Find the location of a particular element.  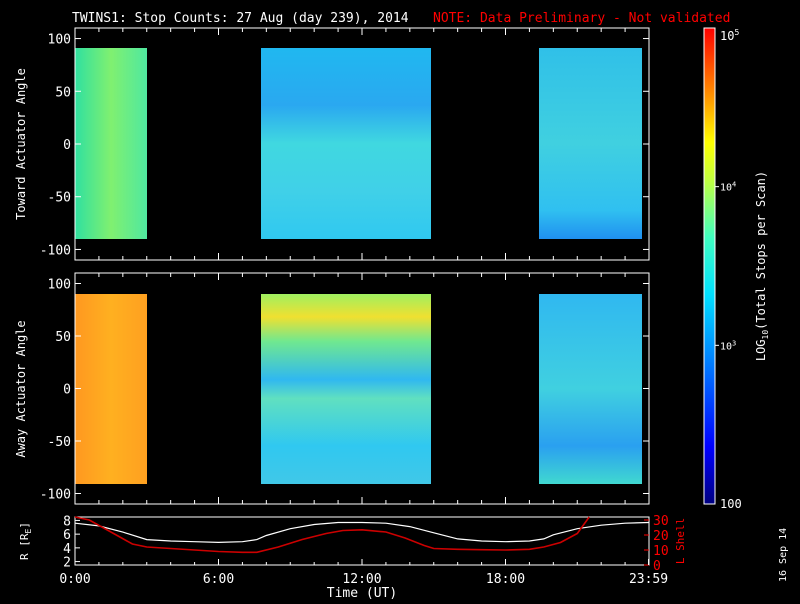

orbit-r-label-main: R [R is located at coordinates (24, 546).